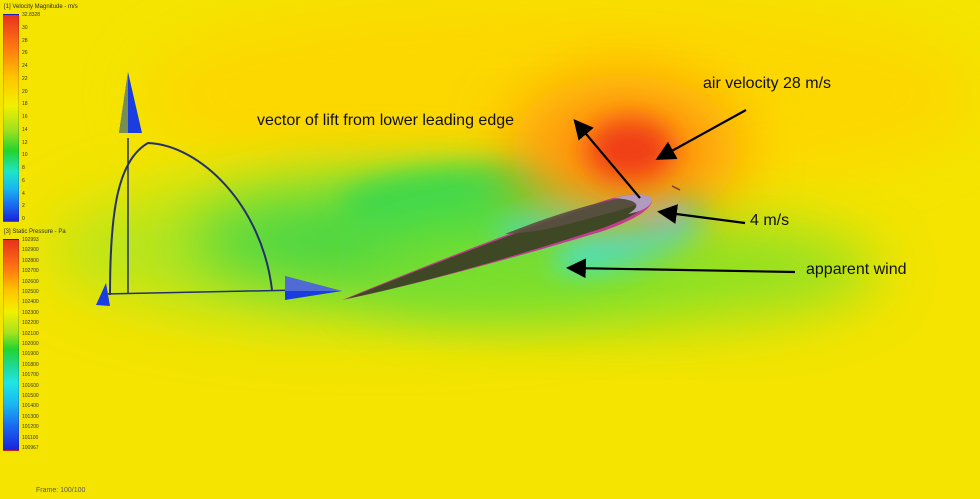  Describe the element at coordinates (30, 260) in the screenshot. I see `legend-tick-label: 102800` at that location.